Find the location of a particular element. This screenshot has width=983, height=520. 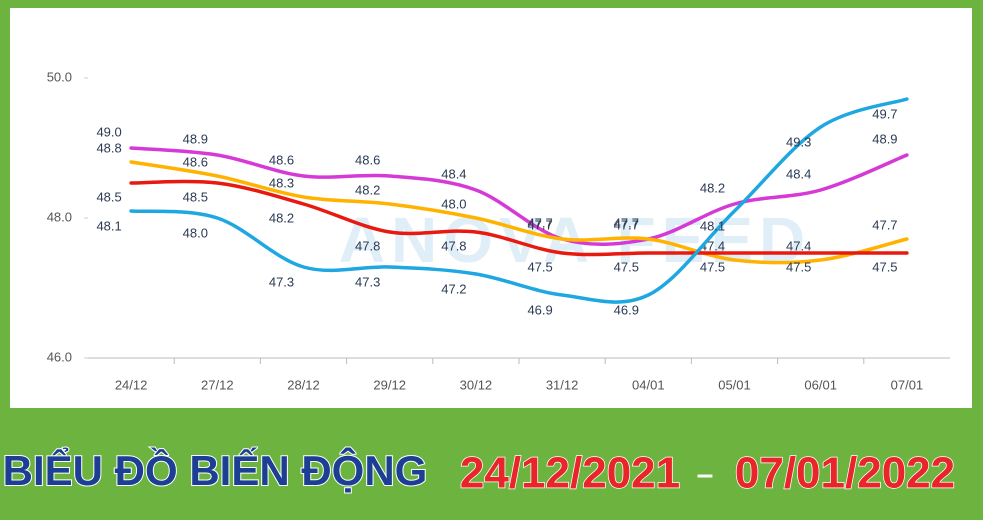

data-label: 48.3 is located at coordinates (281, 182).